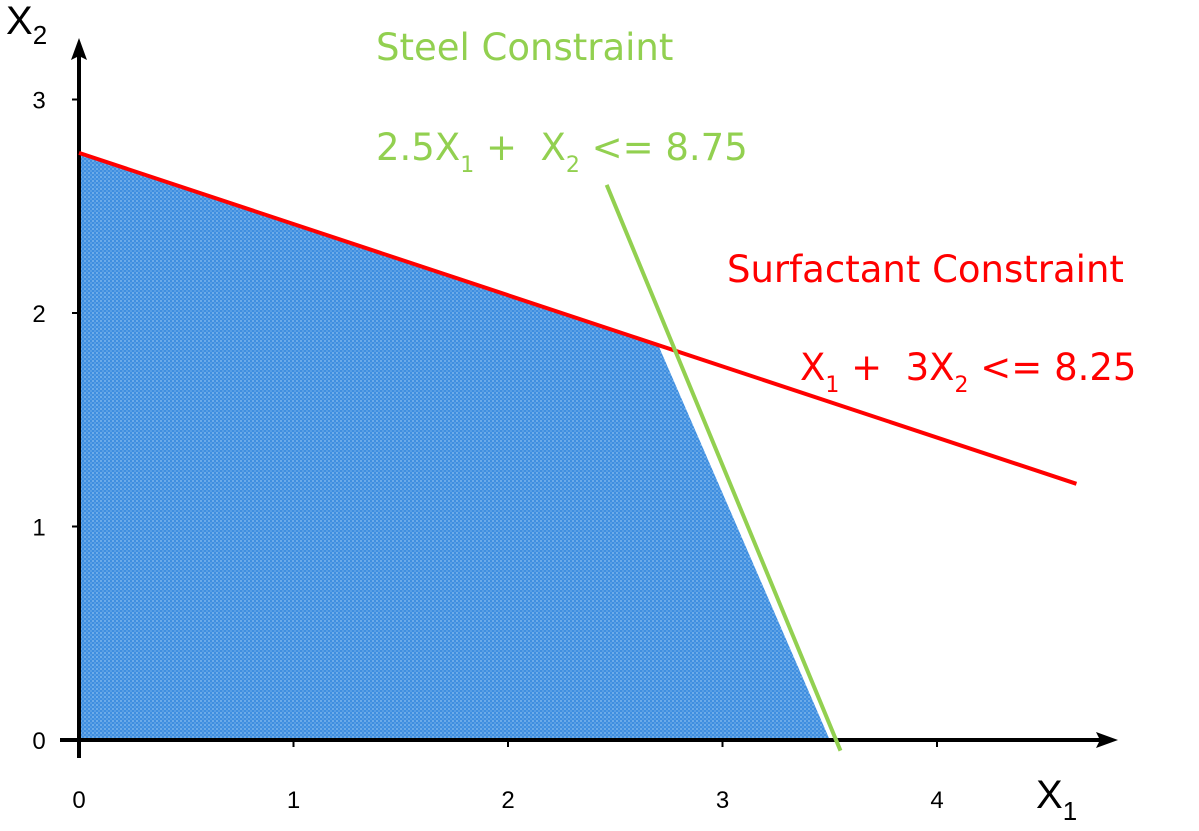 The height and width of the screenshot is (831, 1199). I want to click on surfactant-constraint-label: Surfactant Constraint, so click(925, 269).